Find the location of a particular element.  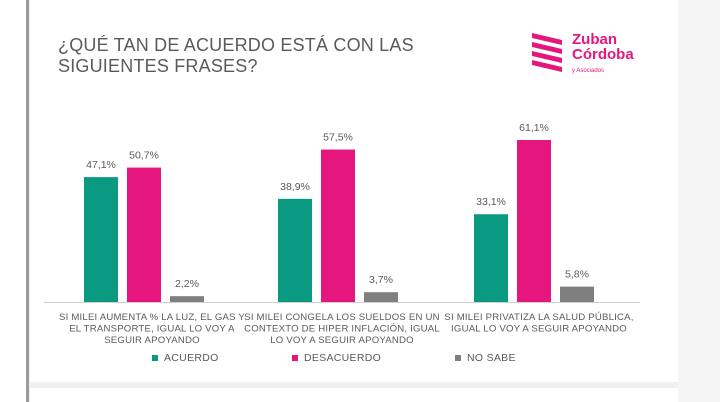

data-label-desacuerdo-2: 57,5% is located at coordinates (338, 138).